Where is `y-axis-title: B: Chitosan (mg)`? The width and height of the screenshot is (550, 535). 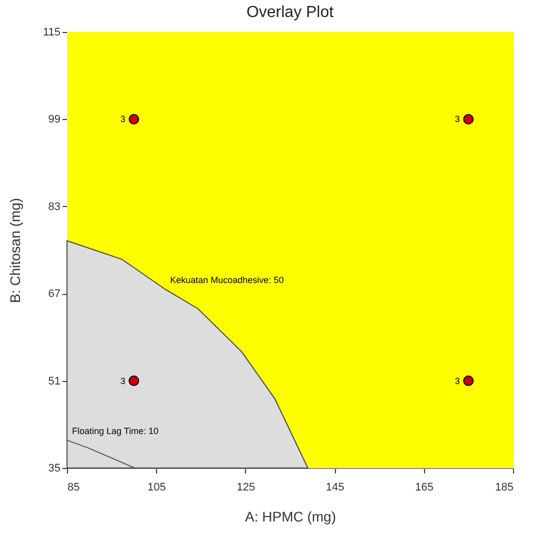 y-axis-title: B: Chitosan (mg) is located at coordinates (14, 251).